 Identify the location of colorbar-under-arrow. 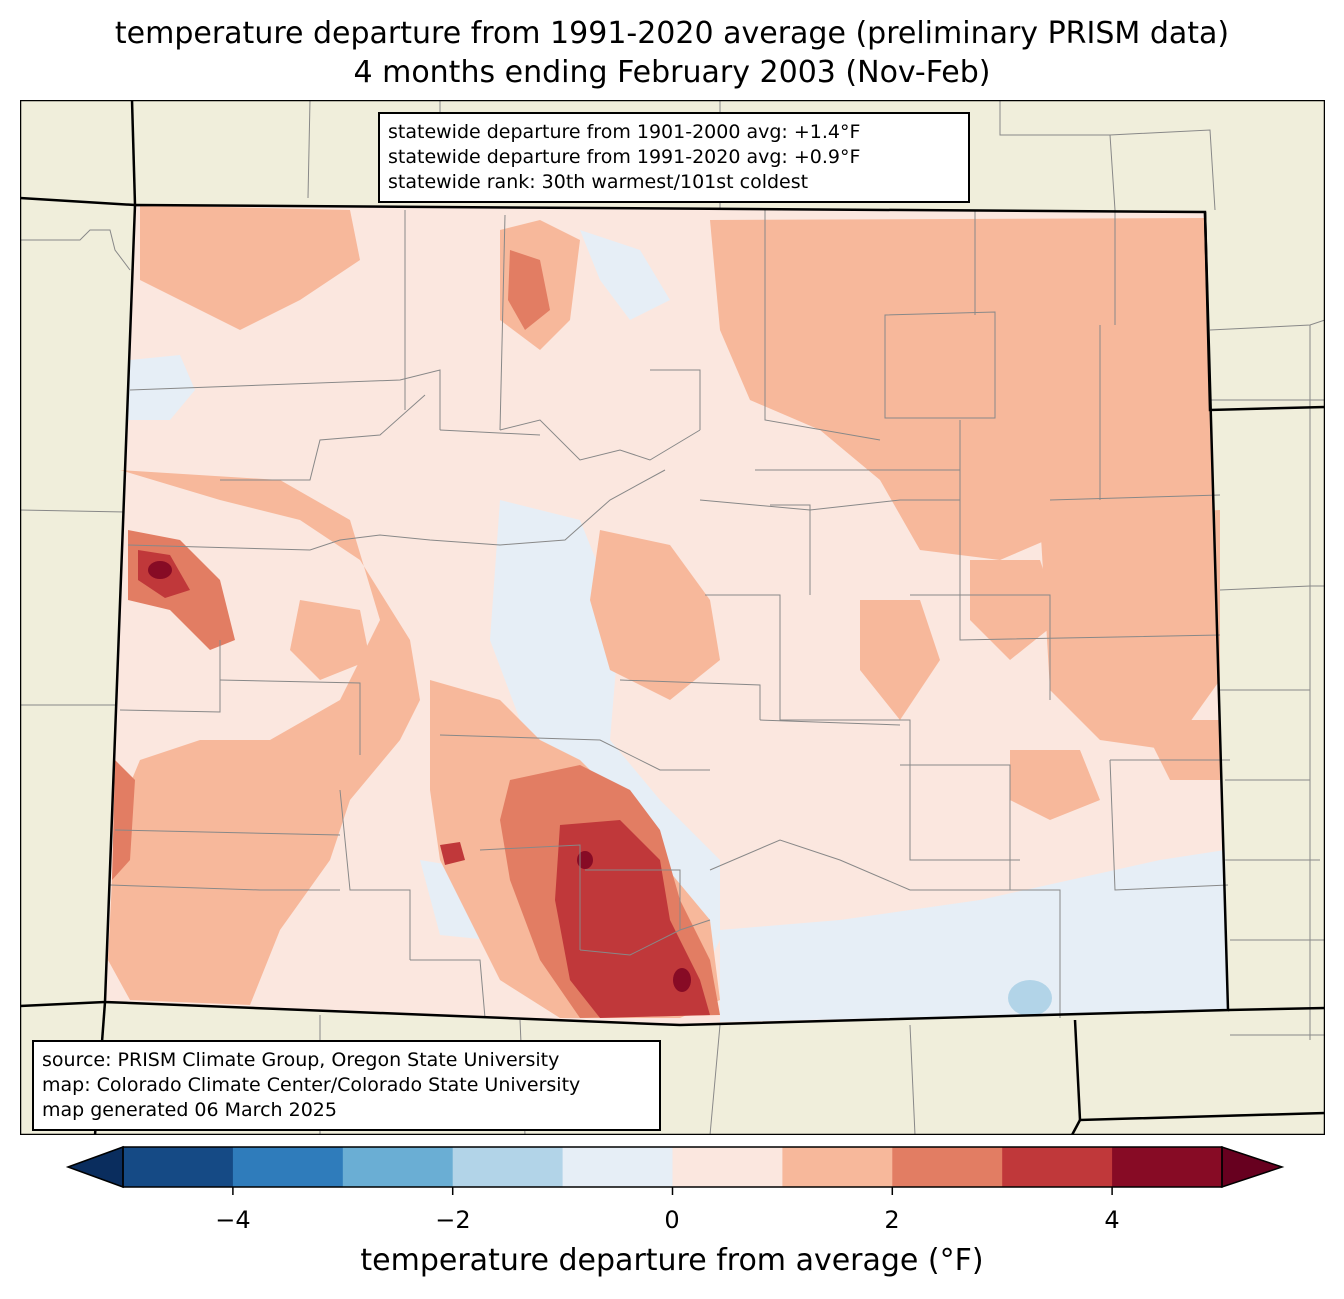
(94, 1167).